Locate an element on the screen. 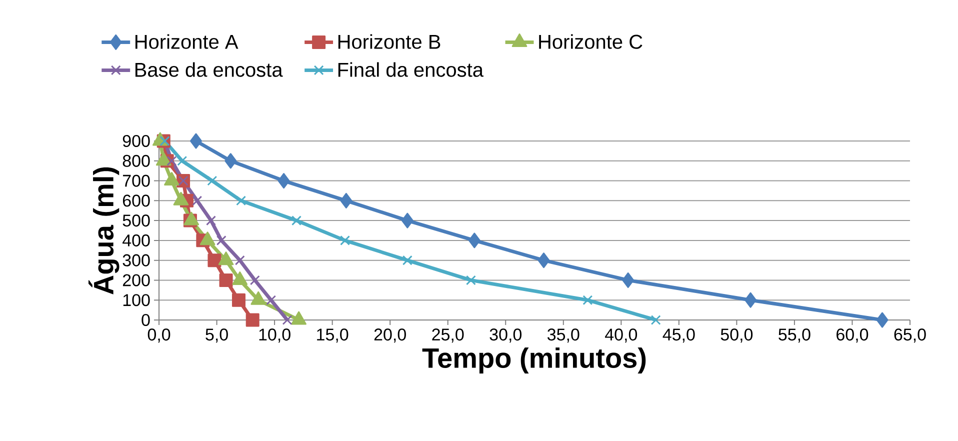  x-tick-label: 15,0 is located at coordinates (332, 335).